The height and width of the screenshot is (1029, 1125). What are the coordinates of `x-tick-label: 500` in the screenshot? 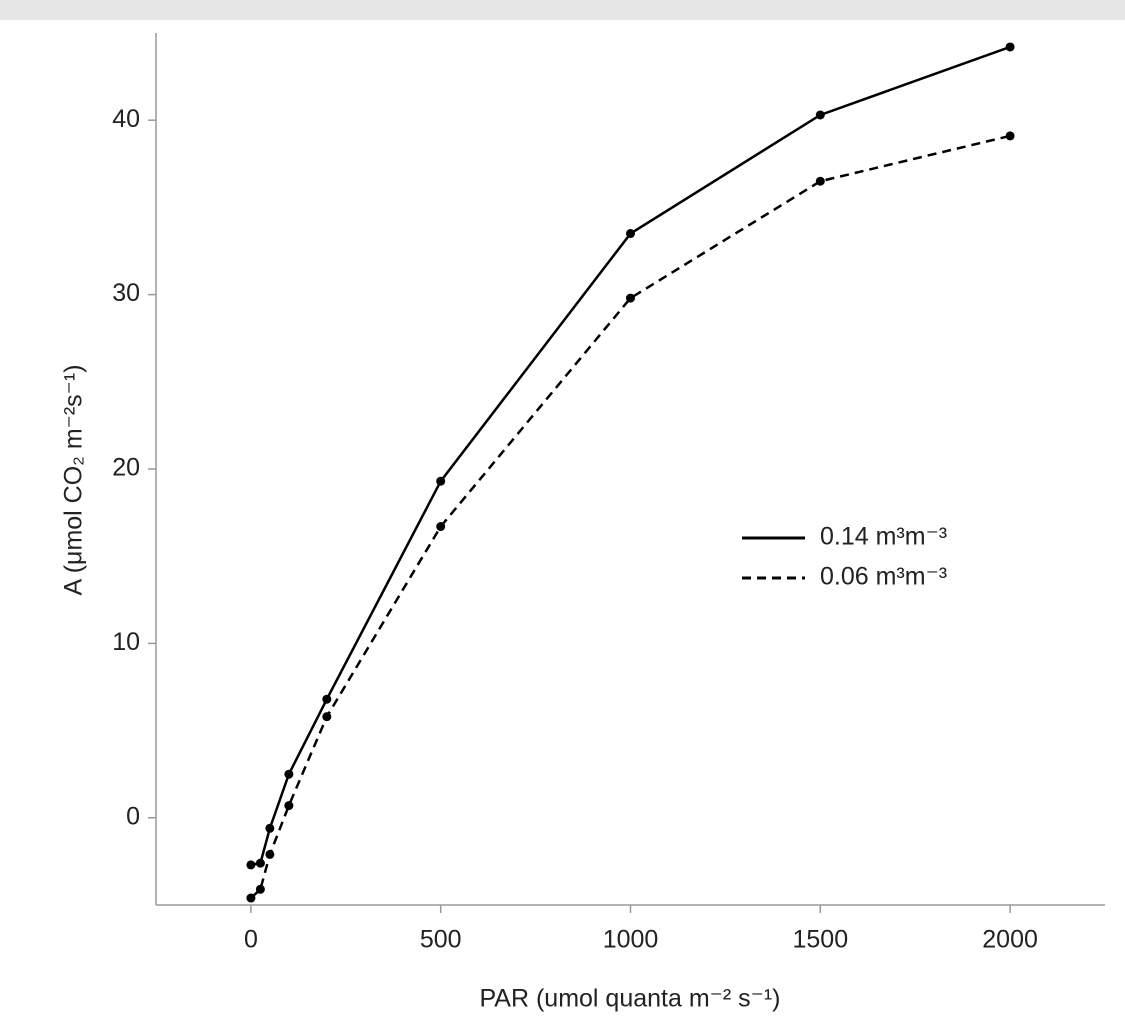 It's located at (441, 940).